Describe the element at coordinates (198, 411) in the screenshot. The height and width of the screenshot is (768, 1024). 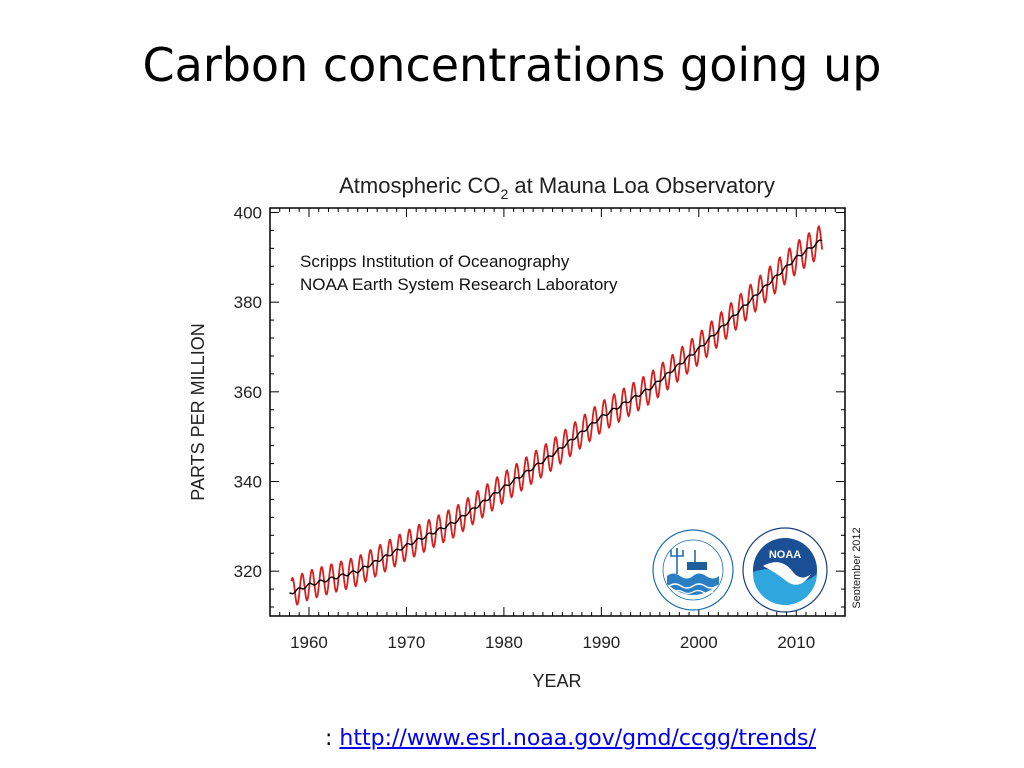
I see `y-axis-label: PARTS PER MILLION` at that location.